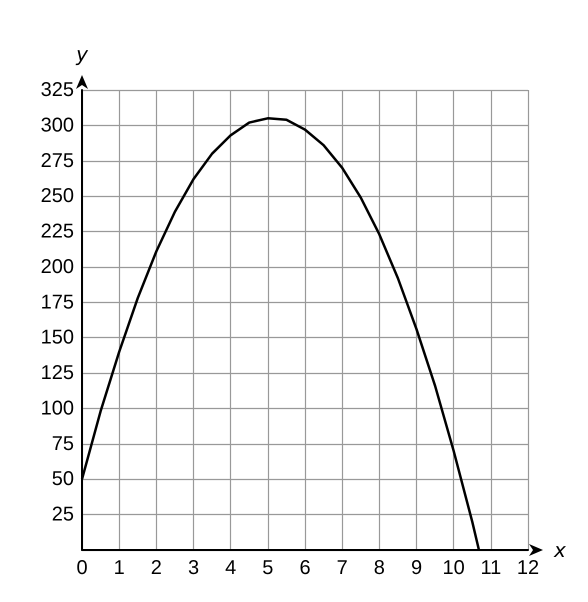  What do you see at coordinates (57, 90) in the screenshot?
I see `y-tick-label: 325` at bounding box center [57, 90].